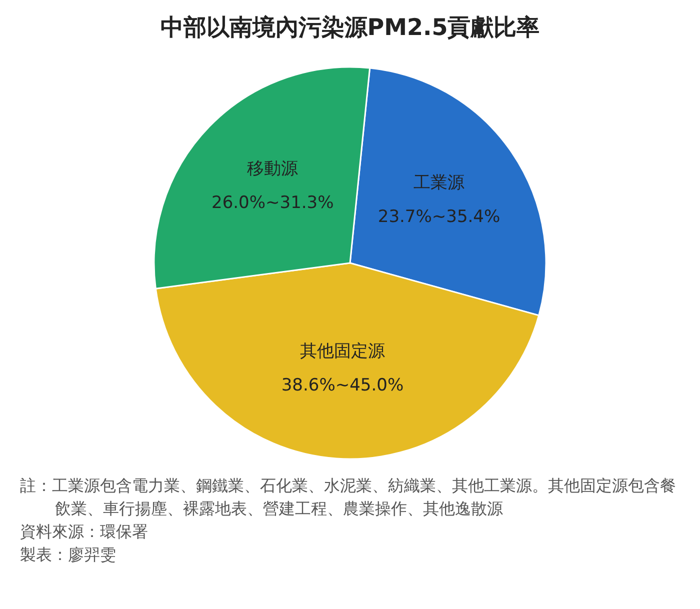  I want to click on source-note: 資料來源：環保署, so click(84, 532).